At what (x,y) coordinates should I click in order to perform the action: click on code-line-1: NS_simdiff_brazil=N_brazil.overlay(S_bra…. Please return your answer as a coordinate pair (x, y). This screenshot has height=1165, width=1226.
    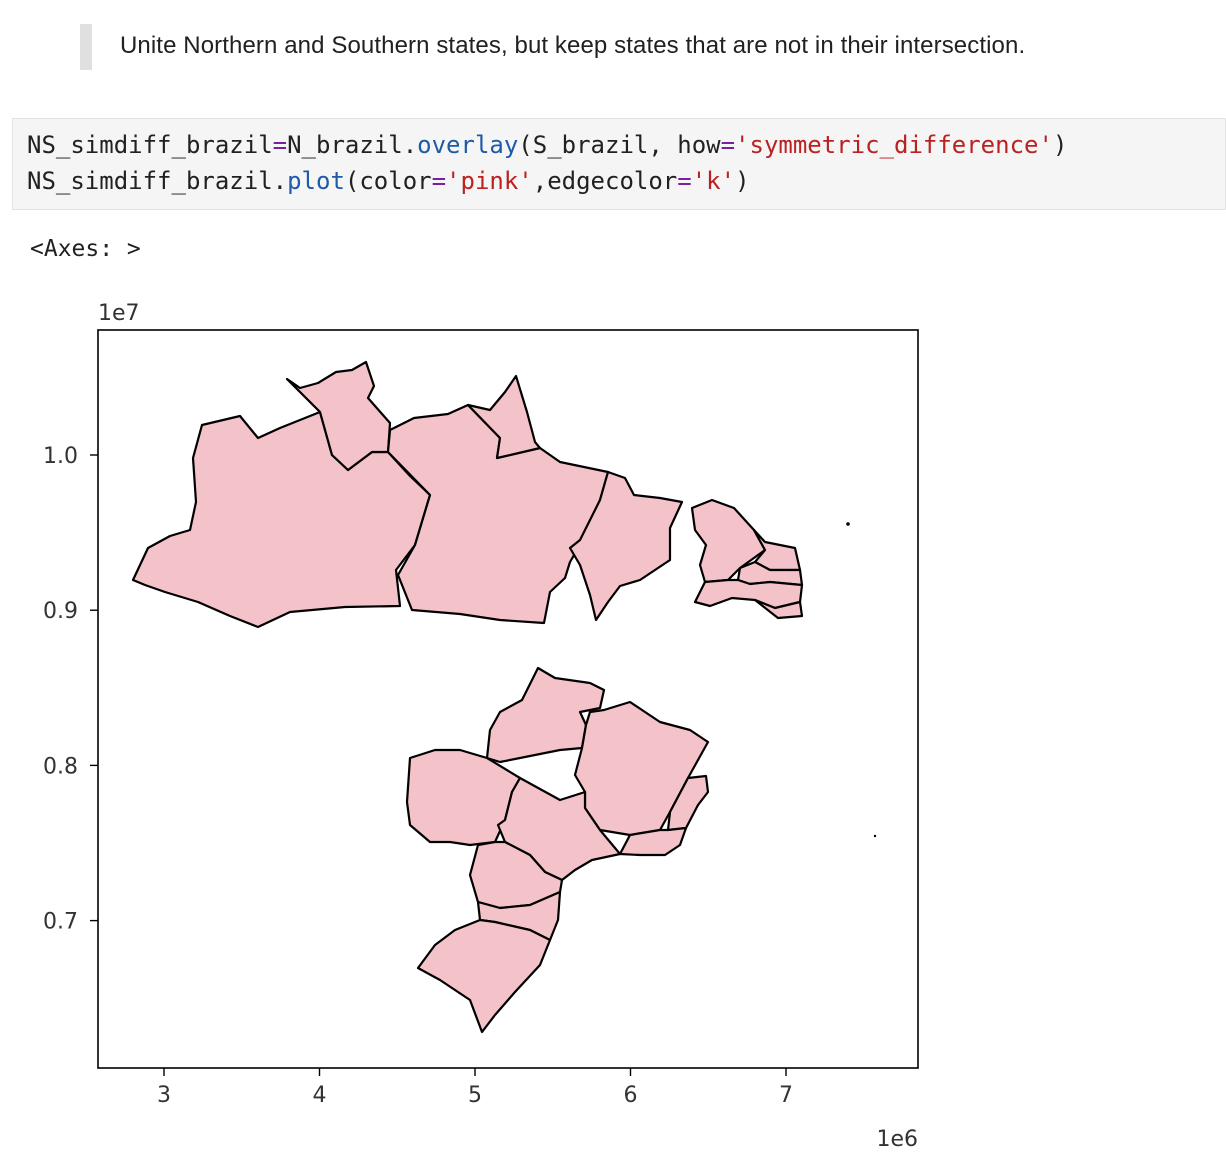
    Looking at the image, I should click on (547, 145).